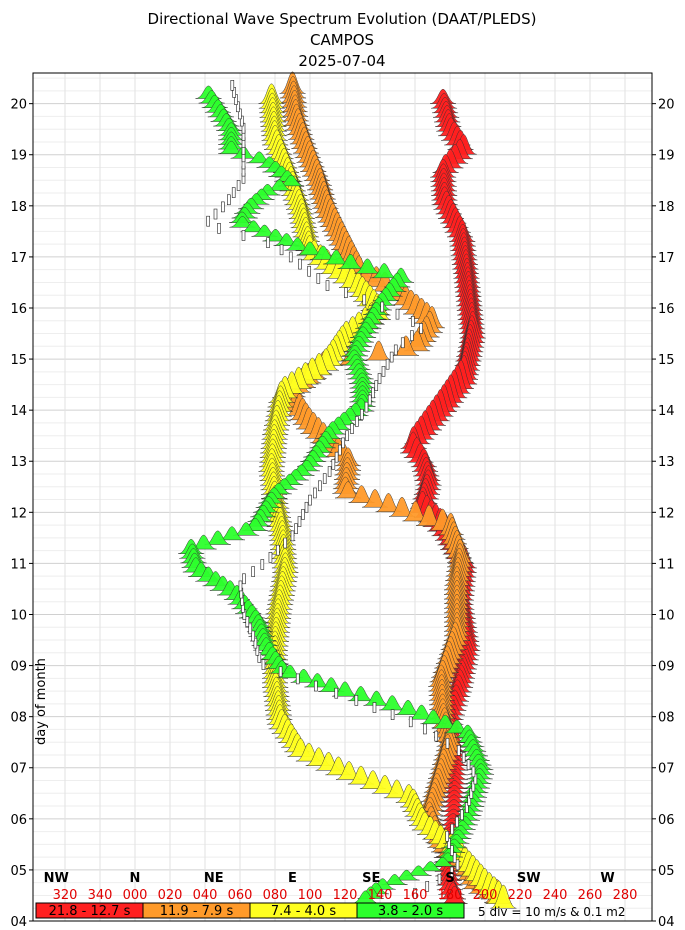 The height and width of the screenshot is (930, 685). What do you see at coordinates (380, 895) in the screenshot?
I see `degree-tick-label: 140` at bounding box center [380, 895].